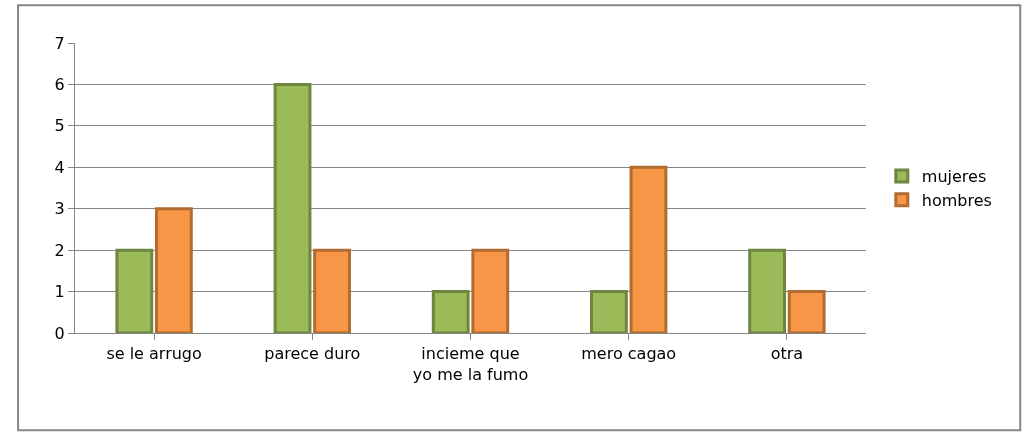 The width and height of the screenshot is (1036, 441). What do you see at coordinates (59, 333) in the screenshot?
I see `y-tick-label: 0` at bounding box center [59, 333].